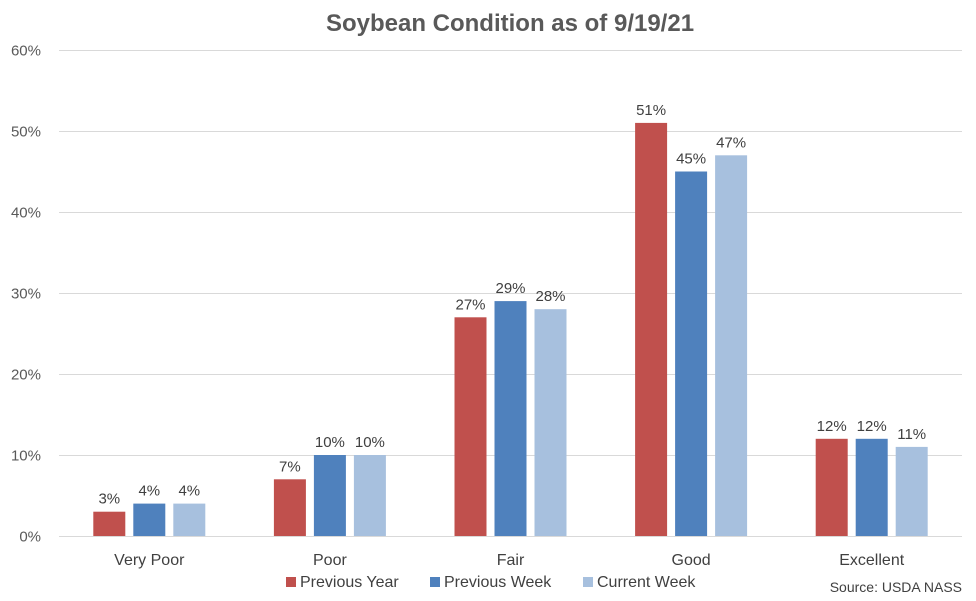 Image resolution: width=976 pixels, height=601 pixels. Describe the element at coordinates (149, 519) in the screenshot. I see `bar-previous-week-very-poor` at that location.